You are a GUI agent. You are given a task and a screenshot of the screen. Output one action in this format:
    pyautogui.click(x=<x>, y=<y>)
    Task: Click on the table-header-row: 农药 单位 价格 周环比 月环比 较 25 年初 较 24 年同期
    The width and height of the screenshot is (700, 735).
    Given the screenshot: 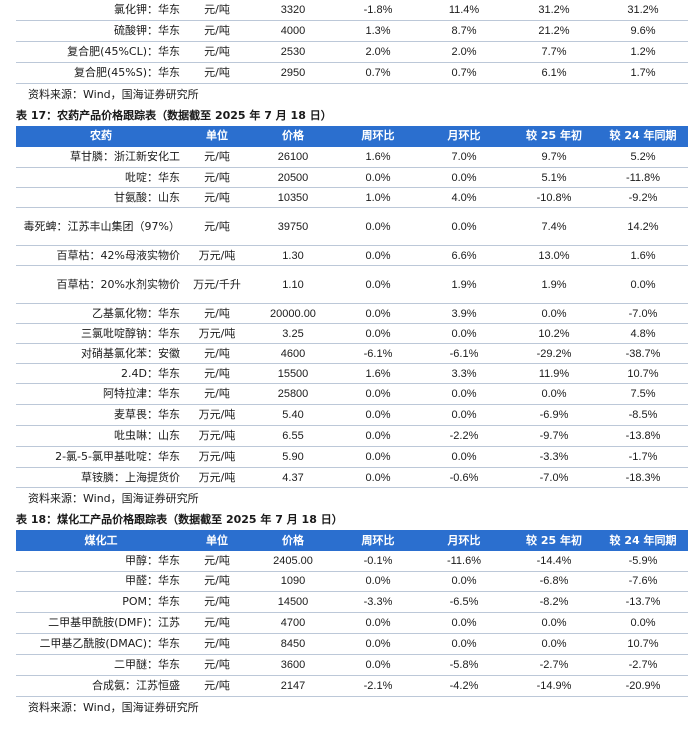 What is the action you would take?
    pyautogui.click(x=352, y=136)
    